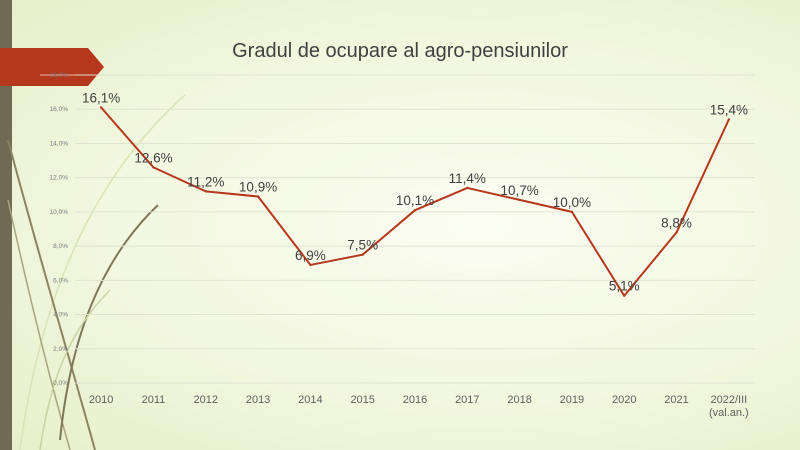 The image size is (800, 450). I want to click on x-tick-label: 2012, so click(206, 400).